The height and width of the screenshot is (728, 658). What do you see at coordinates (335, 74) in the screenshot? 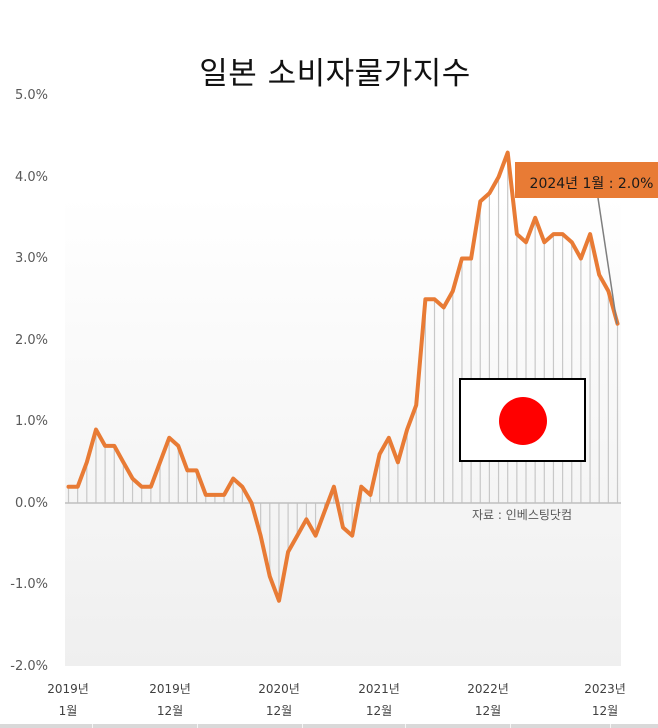
I see `chart-title: 일본 소비자물가지수` at bounding box center [335, 74].